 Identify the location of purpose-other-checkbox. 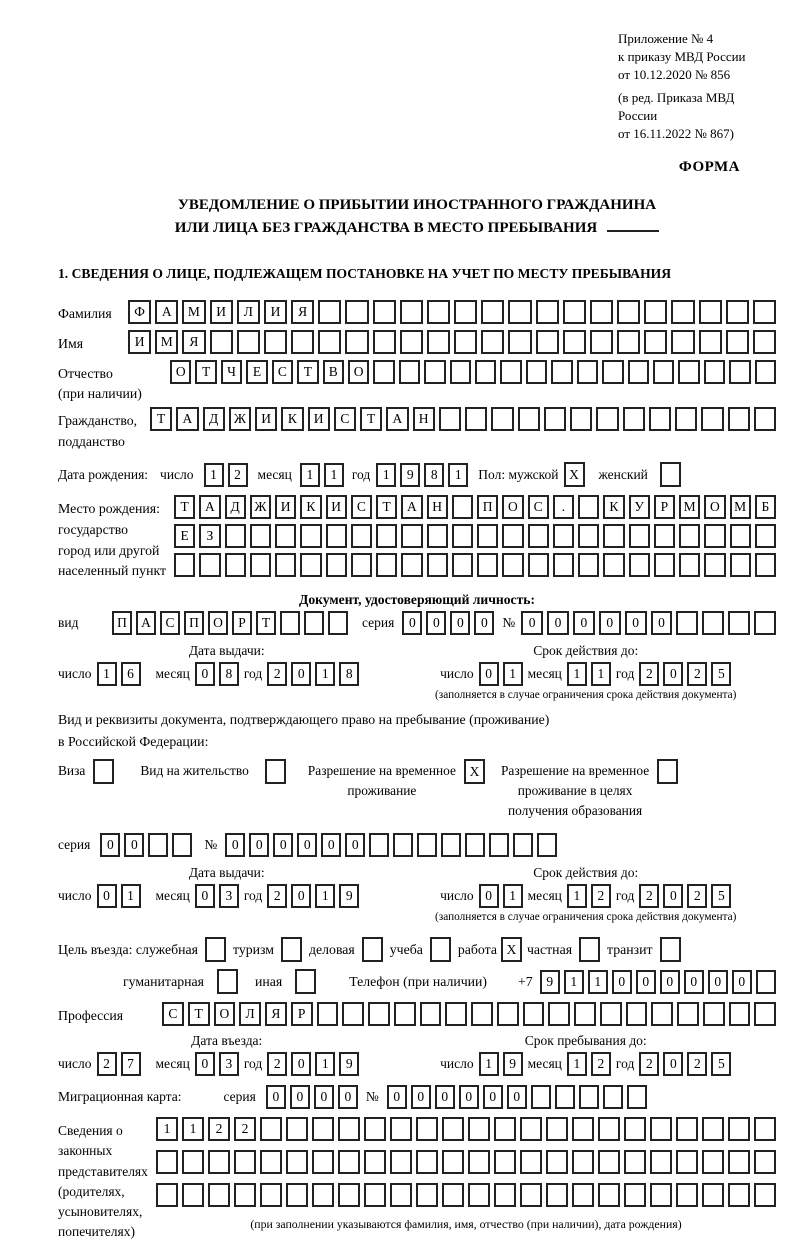
(306, 982).